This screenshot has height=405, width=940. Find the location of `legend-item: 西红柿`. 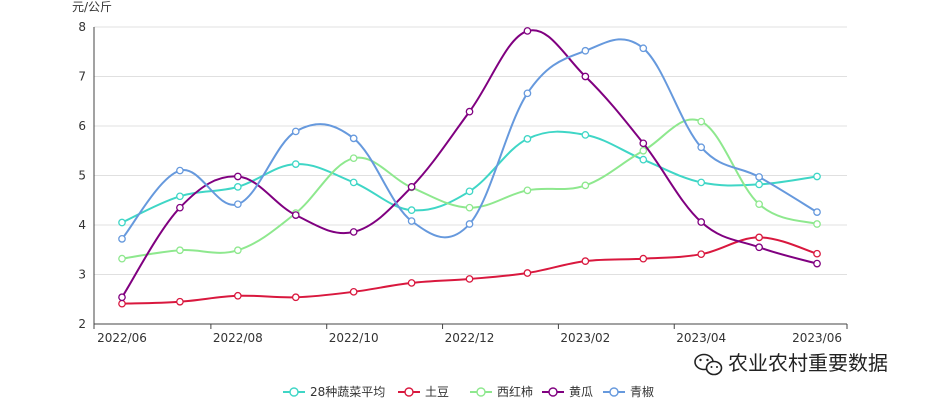

legend-item: 西红柿 is located at coordinates (501, 391).